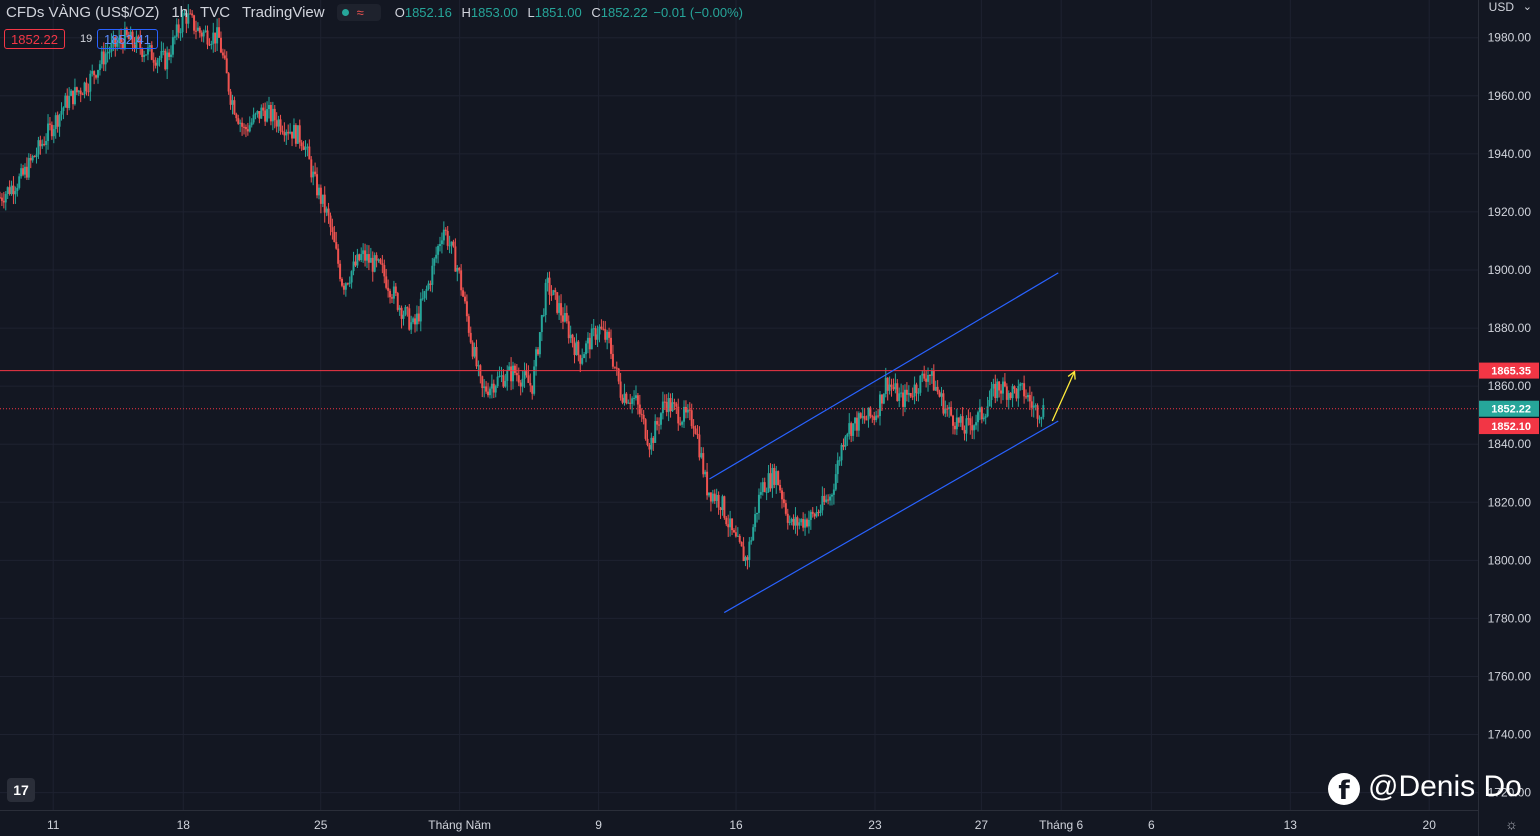 The height and width of the screenshot is (836, 1540). Describe the element at coordinates (127, 39) in the screenshot. I see `buy-button: 1852.41` at that location.